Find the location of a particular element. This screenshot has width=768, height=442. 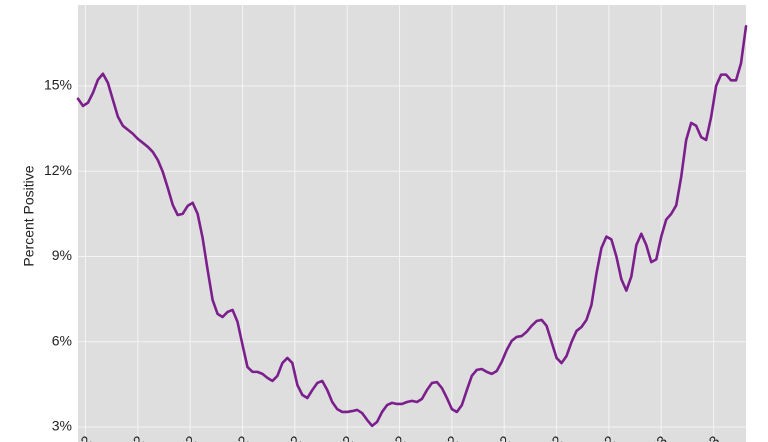

y-tick-label: 15% is located at coordinates (58, 85).